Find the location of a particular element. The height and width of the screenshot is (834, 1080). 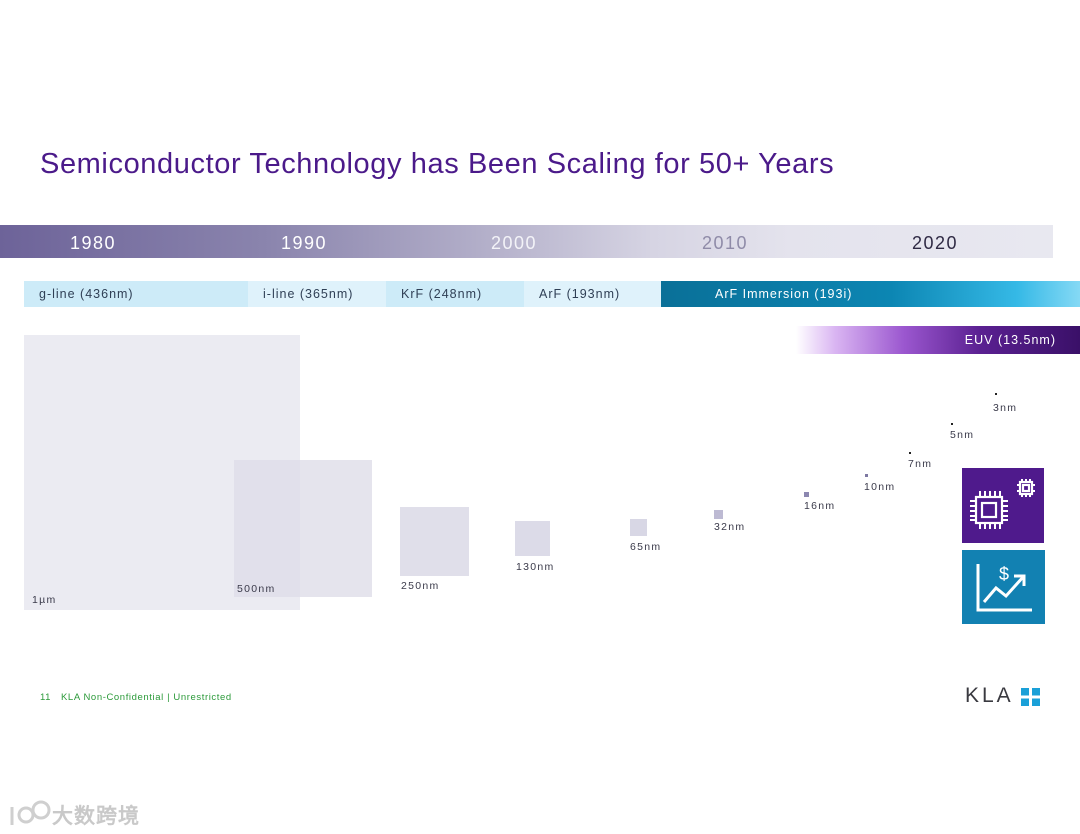

node-label-32nm: 32nm is located at coordinates (730, 527).